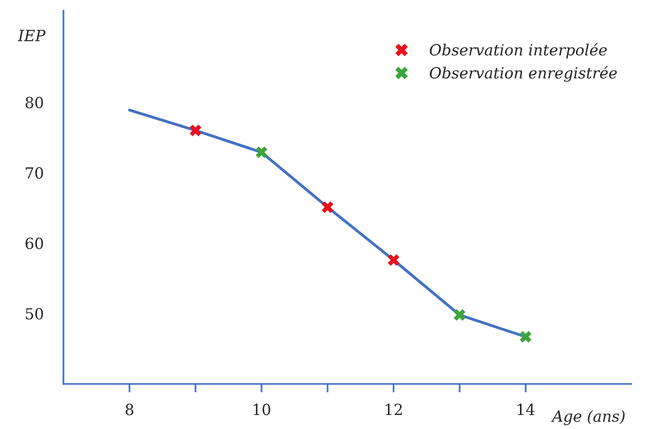  Describe the element at coordinates (34, 102) in the screenshot. I see `y-tick-label: 80` at that location.